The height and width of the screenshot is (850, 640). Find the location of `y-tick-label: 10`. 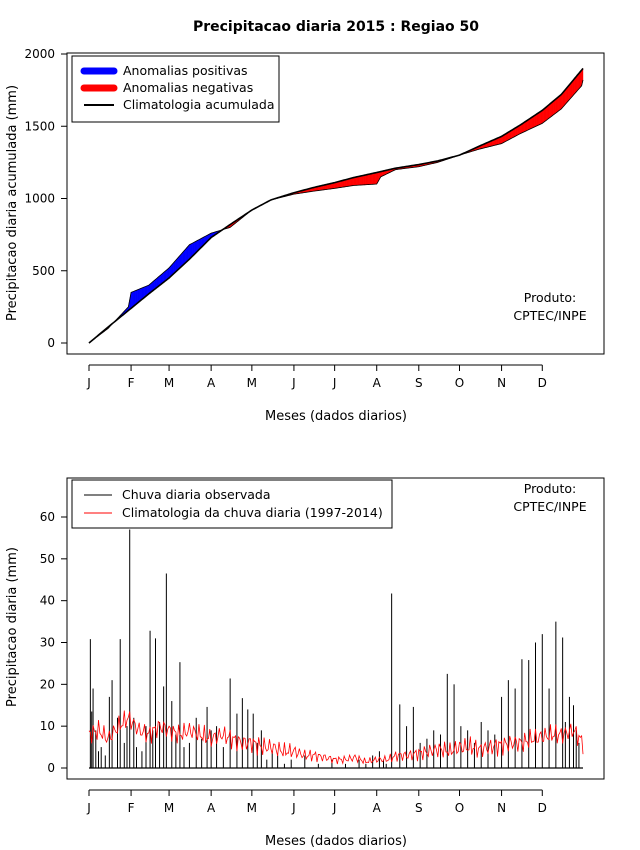

y-tick-label: 10 is located at coordinates (47, 726).